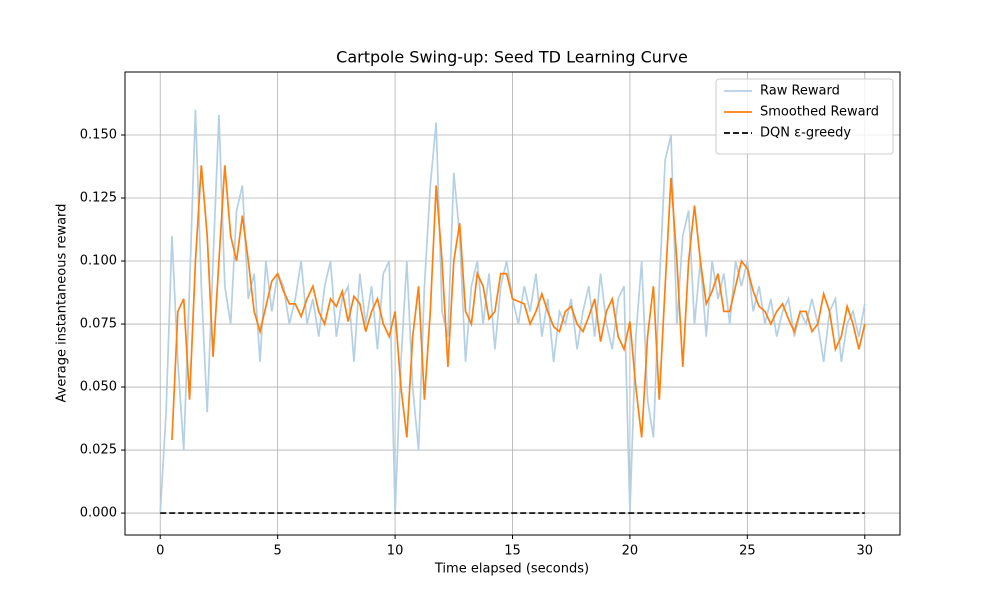 This screenshot has width=1000, height=600. I want to click on legend-label: Smoothed Reward, so click(819, 112).